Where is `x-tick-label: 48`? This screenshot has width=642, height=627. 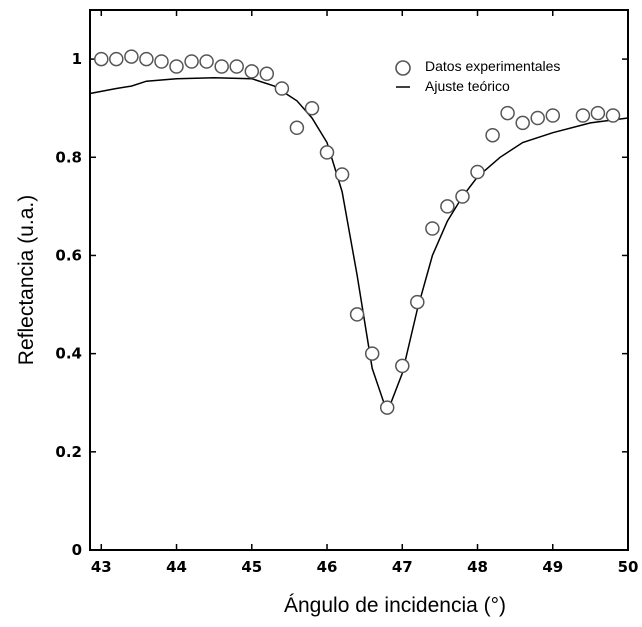
x-tick-label: 48 is located at coordinates (477, 567).